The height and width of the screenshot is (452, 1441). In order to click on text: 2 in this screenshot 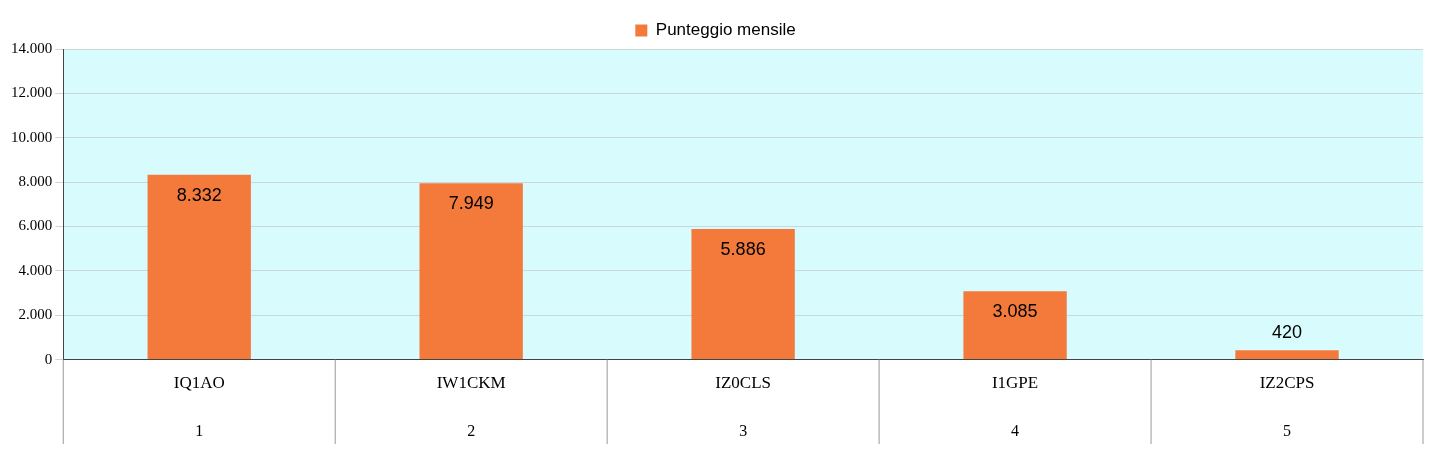, I will do `click(471, 431)`.